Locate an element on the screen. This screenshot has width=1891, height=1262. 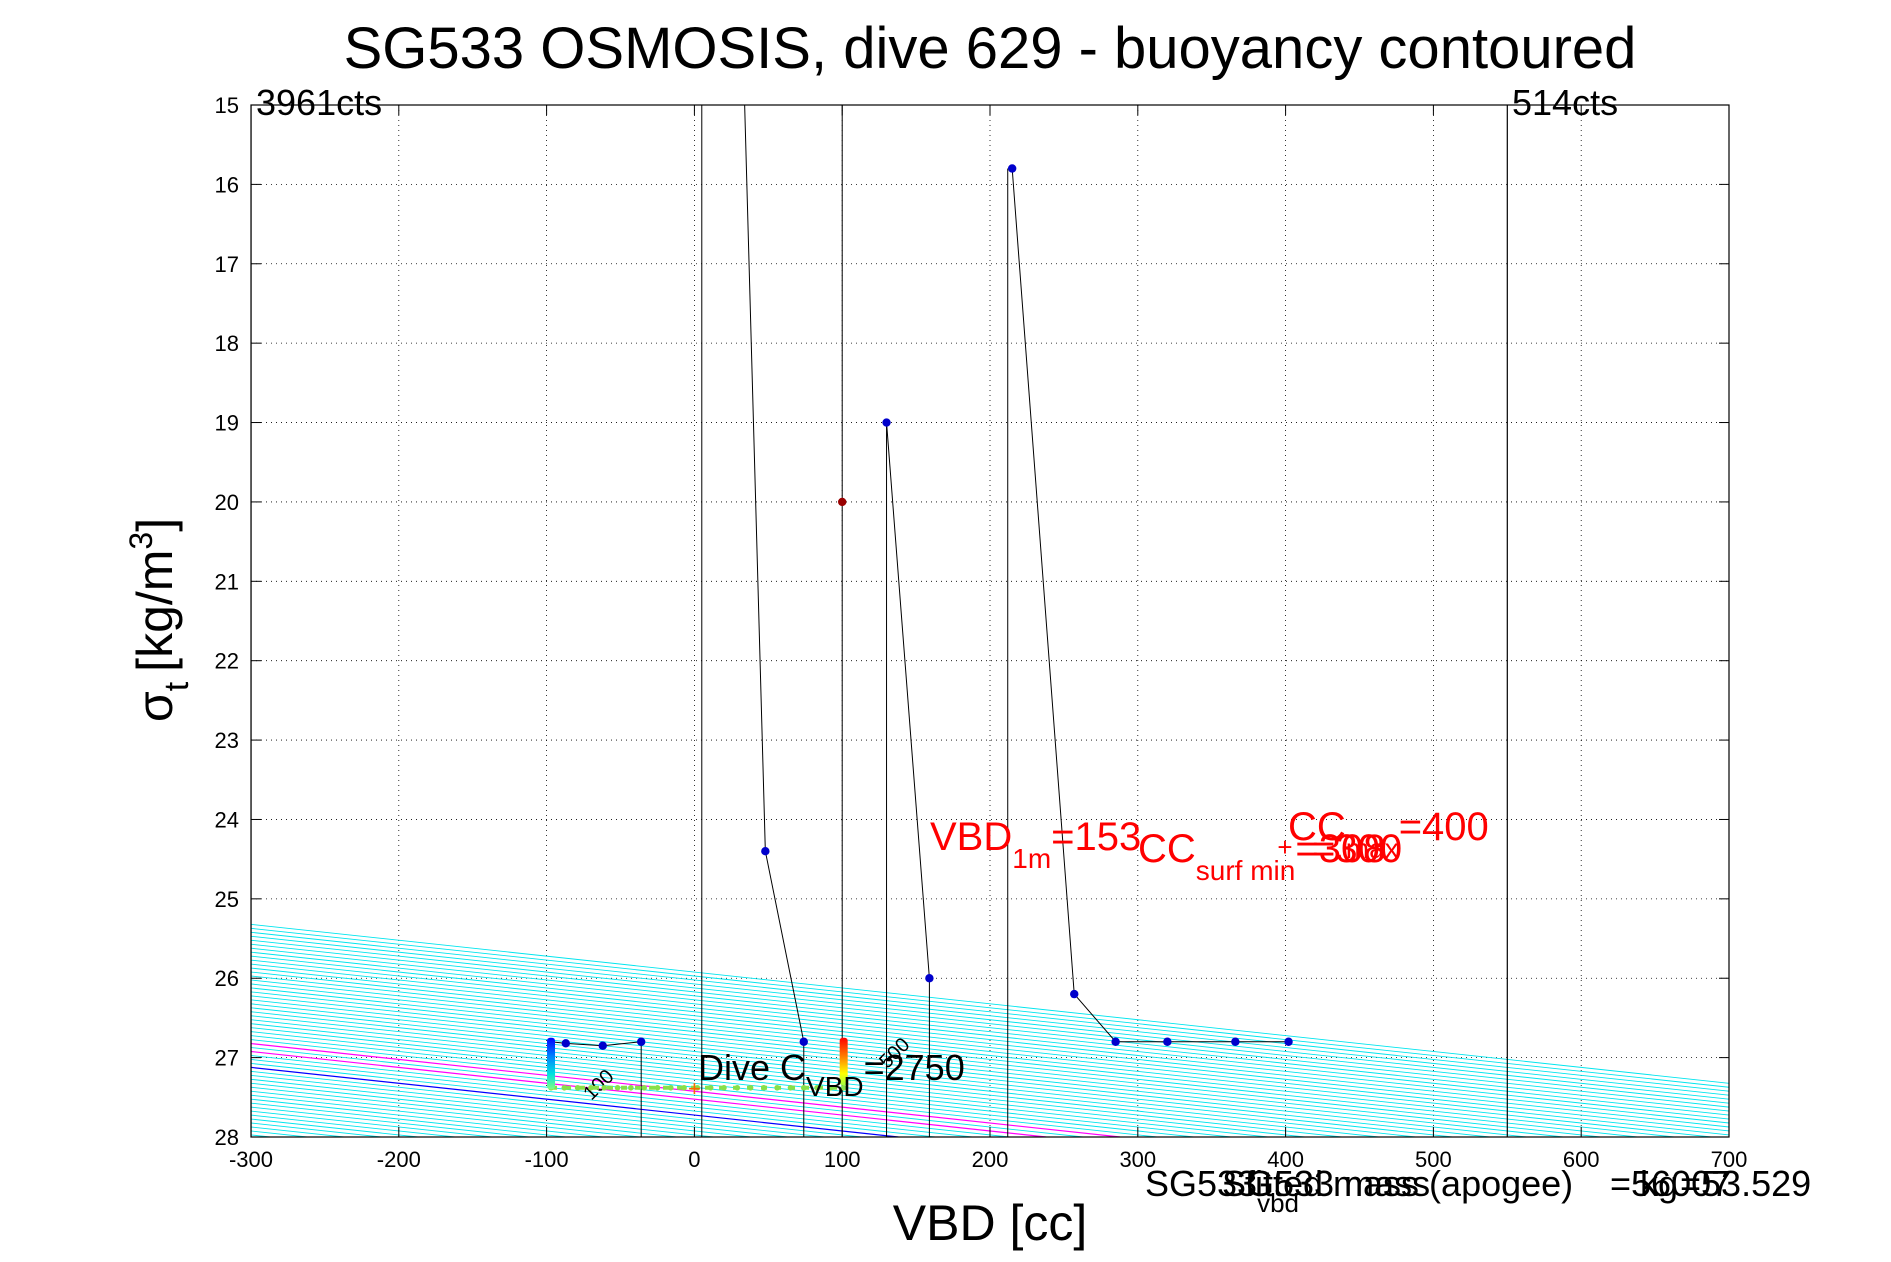
x-tick-label: -100 is located at coordinates (547, 1159).